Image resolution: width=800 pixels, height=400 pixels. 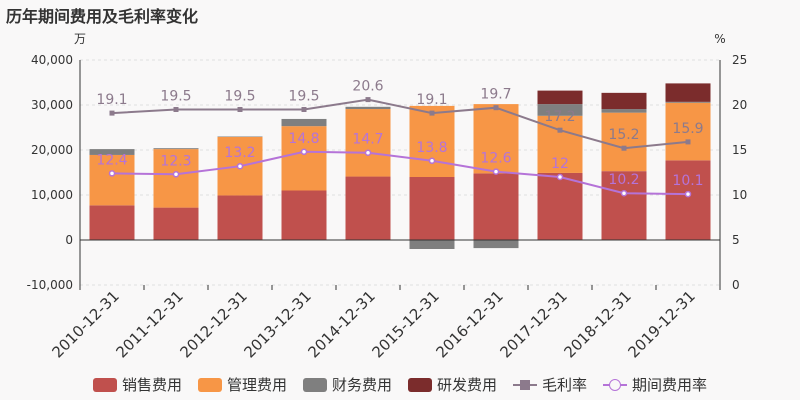 What do you see at coordinates (361, 385) in the screenshot?
I see `legend-label-finance: 财务费用` at bounding box center [361, 385].